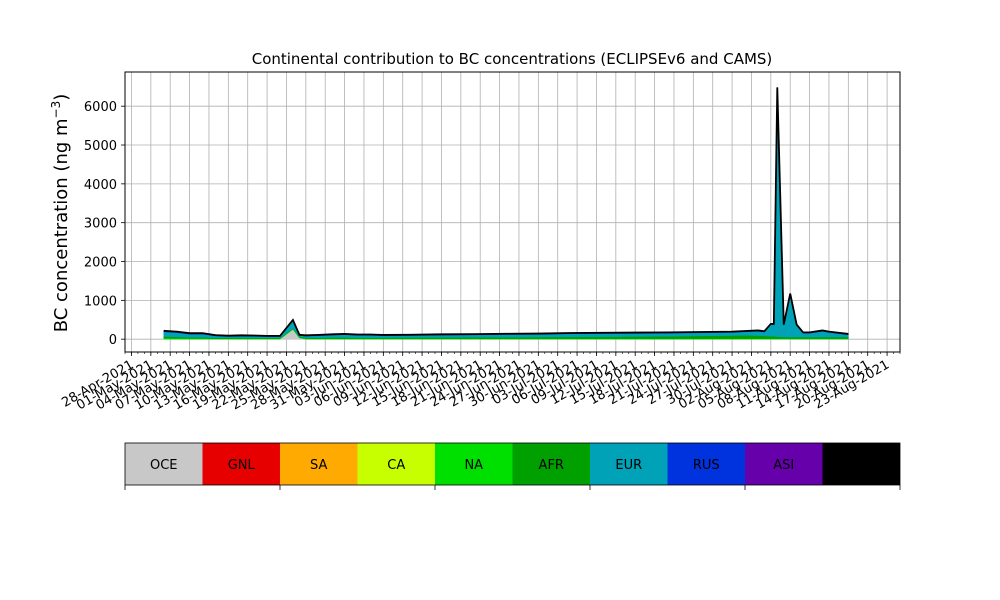  I want to click on y-tick-label: 3000, so click(100, 224).